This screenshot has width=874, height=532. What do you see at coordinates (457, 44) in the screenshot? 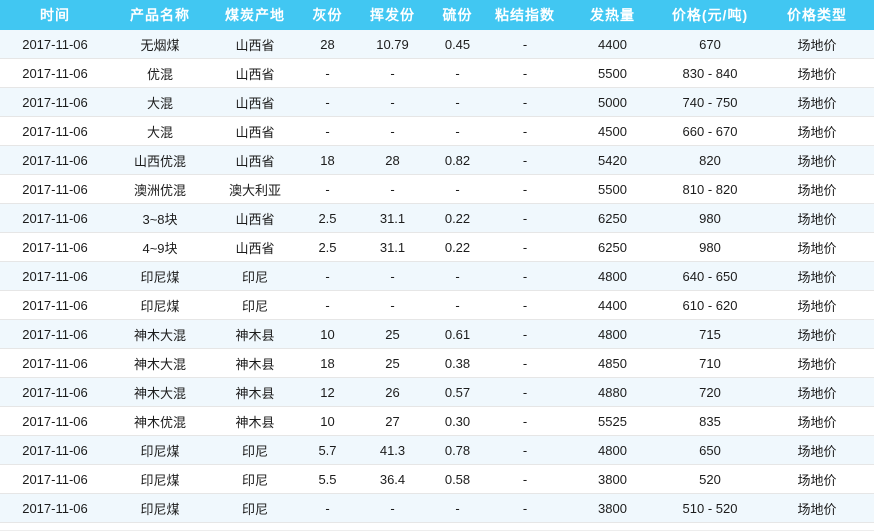
I see `table-cell: 0.45` at bounding box center [457, 44].